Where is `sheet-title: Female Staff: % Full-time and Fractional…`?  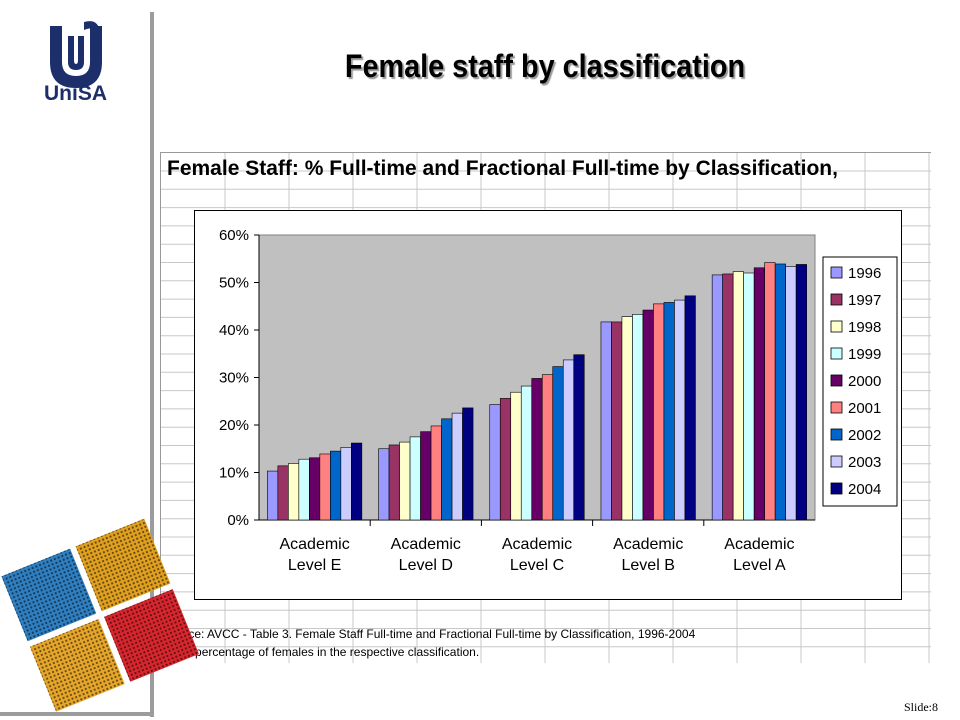
sheet-title: Female Staff: % Full-time and Fractional… is located at coordinates (502, 168).